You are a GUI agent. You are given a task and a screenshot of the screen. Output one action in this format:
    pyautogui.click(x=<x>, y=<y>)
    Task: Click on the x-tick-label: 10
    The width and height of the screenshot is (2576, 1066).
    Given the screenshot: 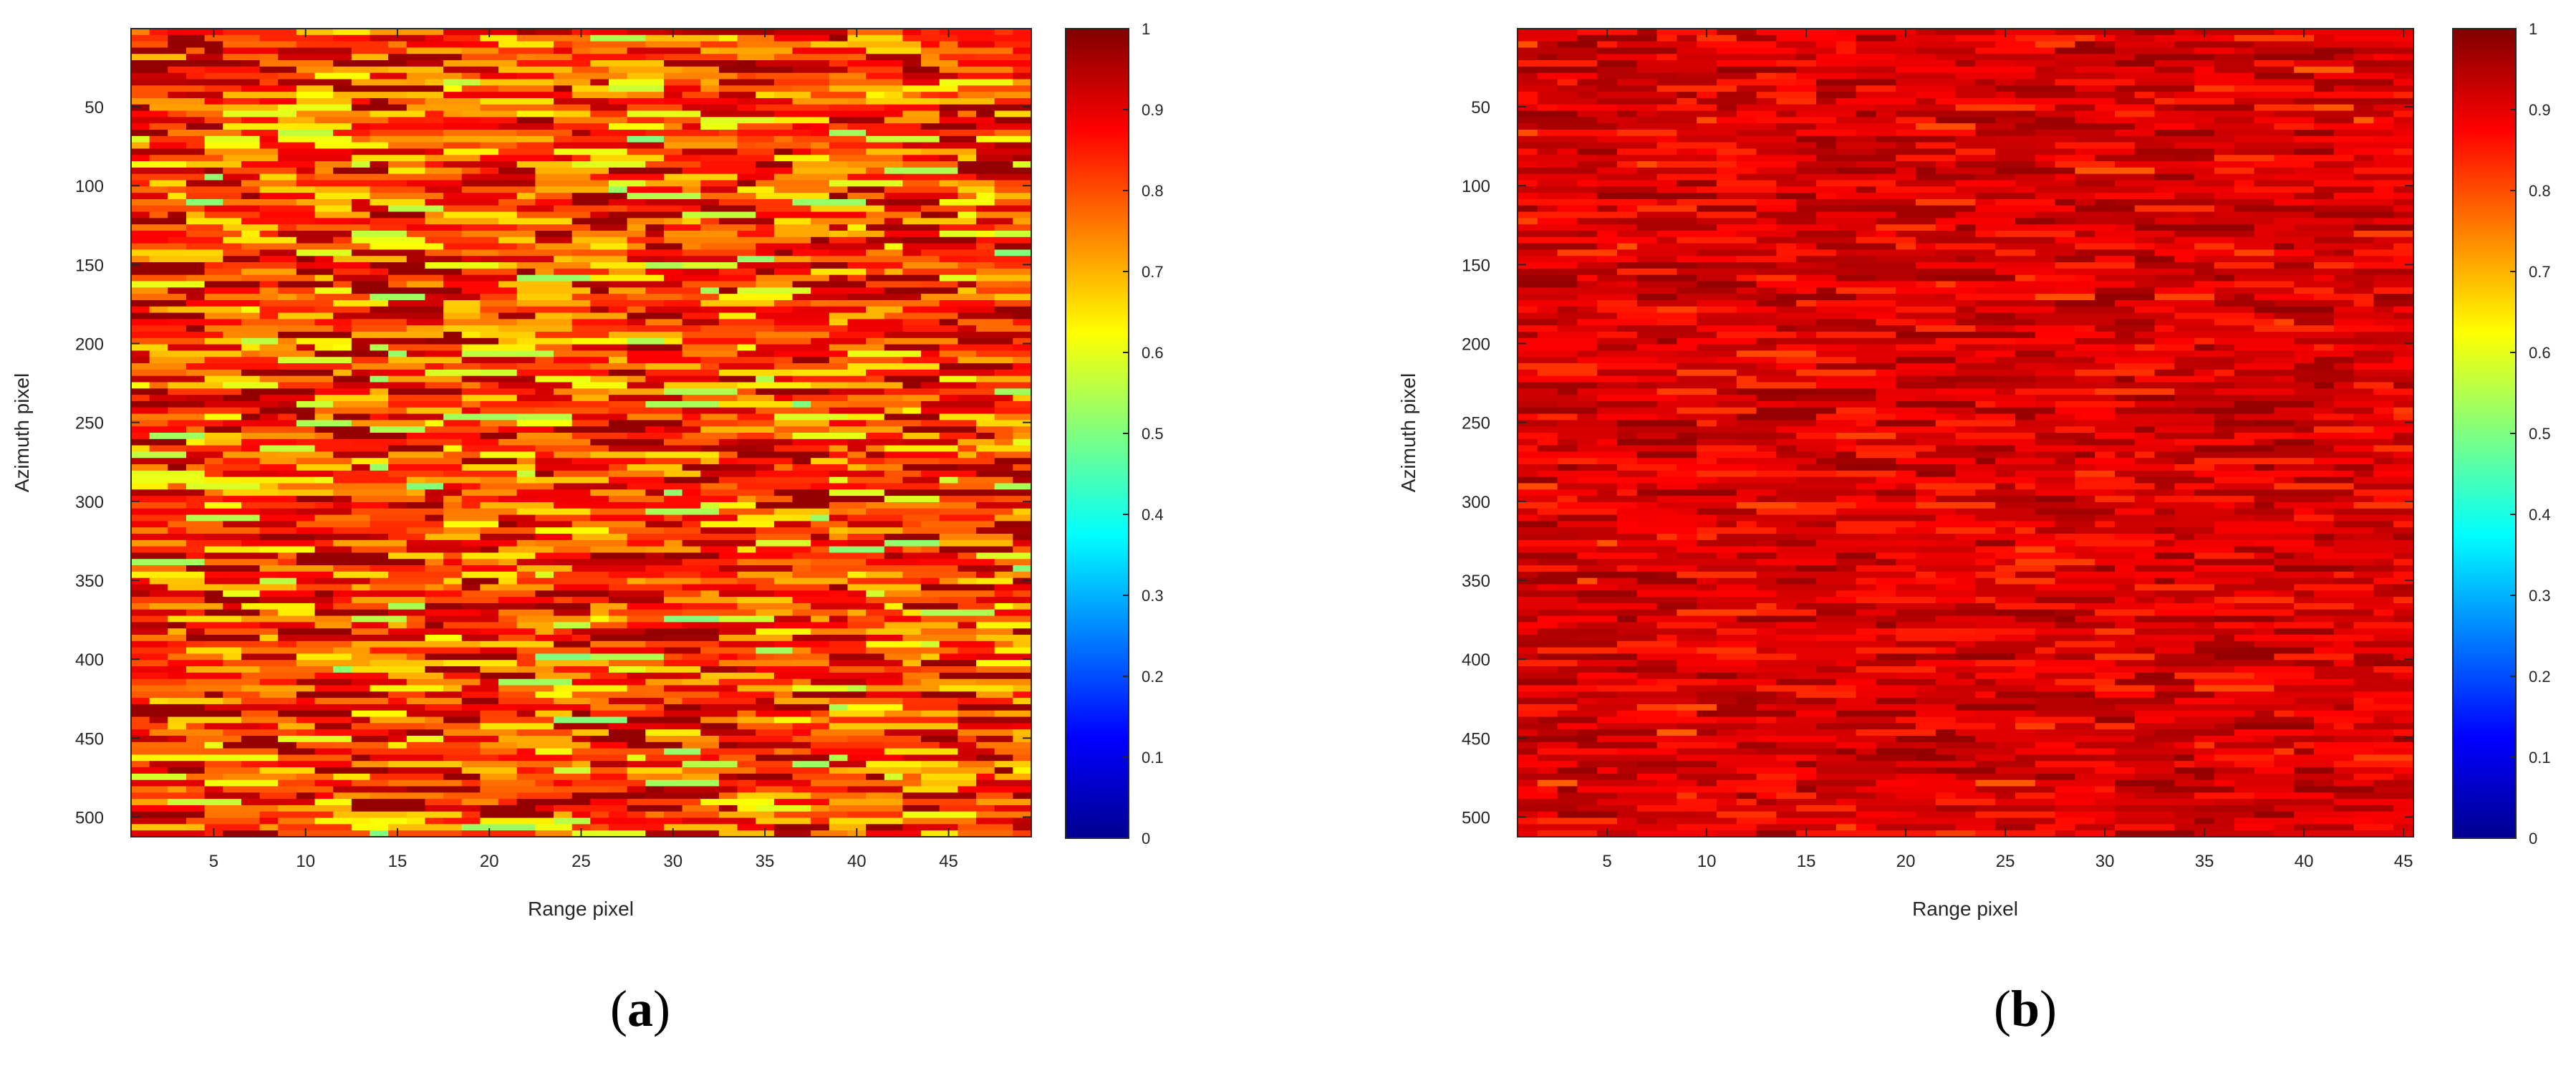 What is the action you would take?
    pyautogui.click(x=305, y=862)
    